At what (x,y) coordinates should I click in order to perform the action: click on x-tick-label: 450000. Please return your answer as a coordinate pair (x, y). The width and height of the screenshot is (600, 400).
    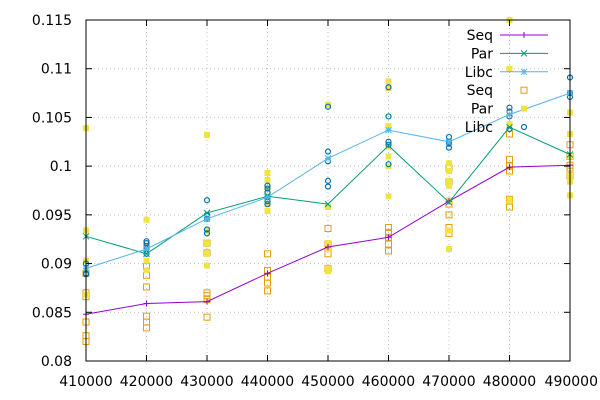
    Looking at the image, I should click on (327, 382).